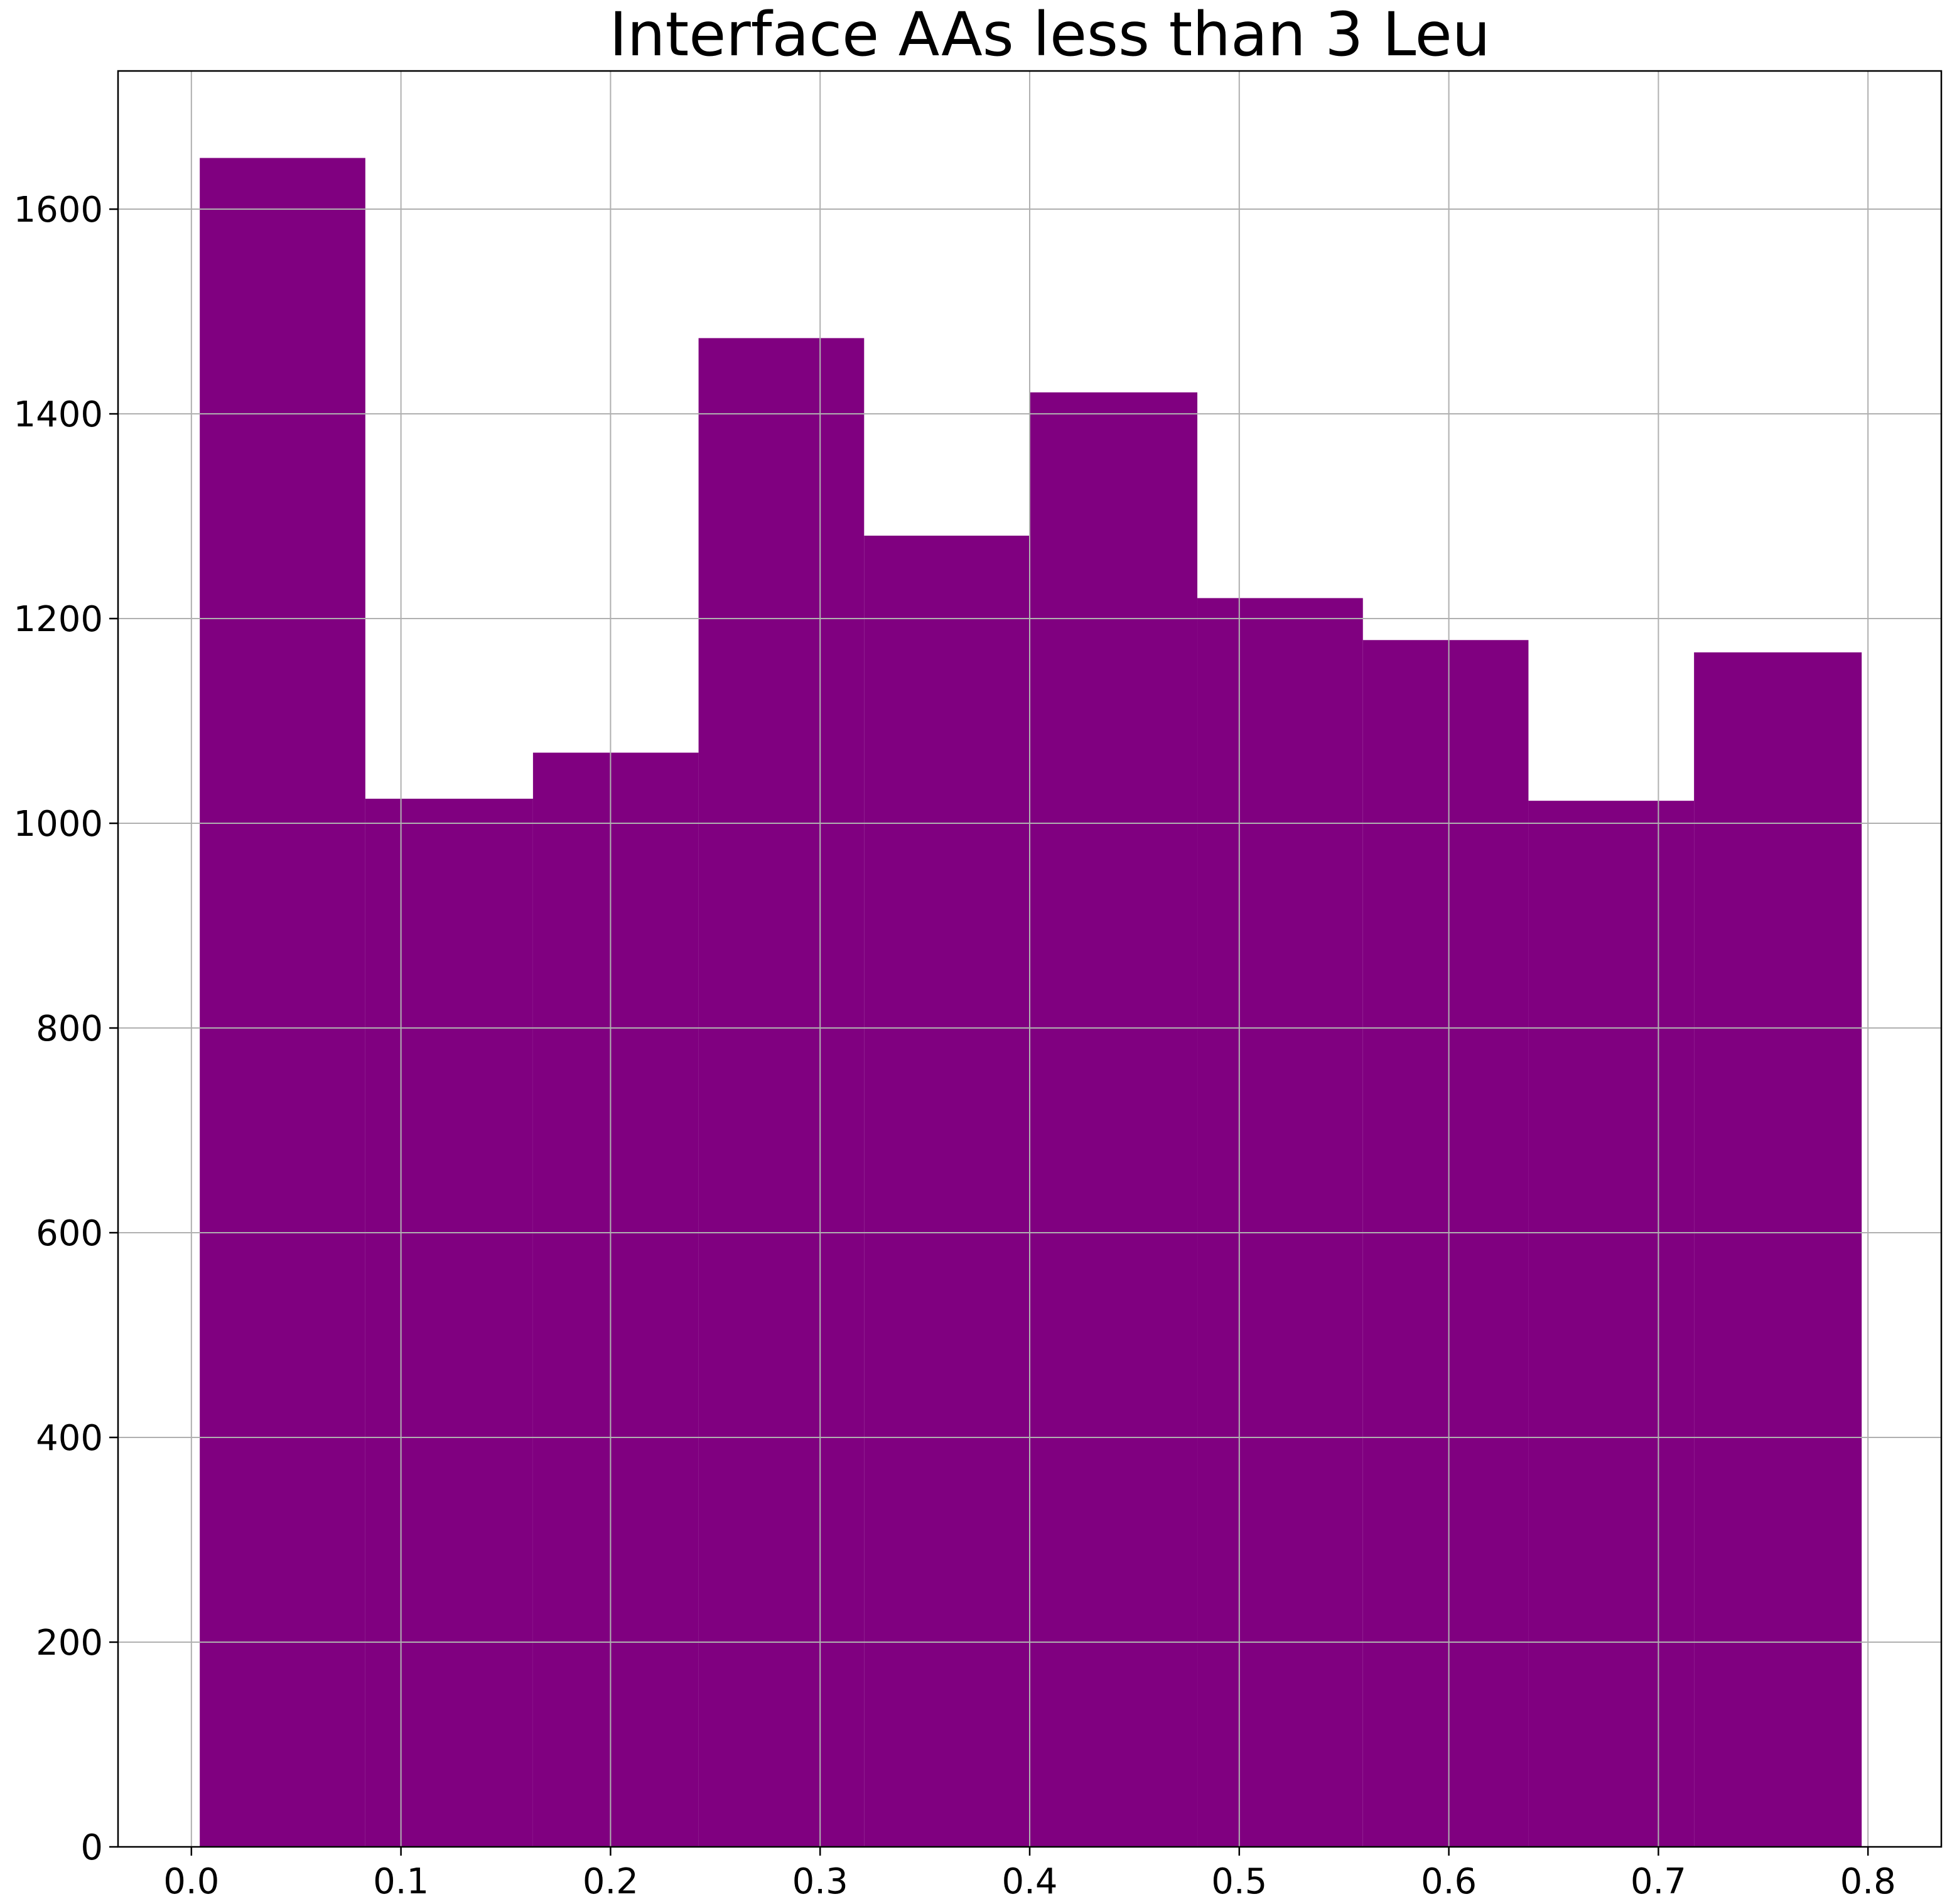 The image size is (1952, 1904). What do you see at coordinates (1239, 1881) in the screenshot?
I see `x-tick-label-5: 0.5` at bounding box center [1239, 1881].